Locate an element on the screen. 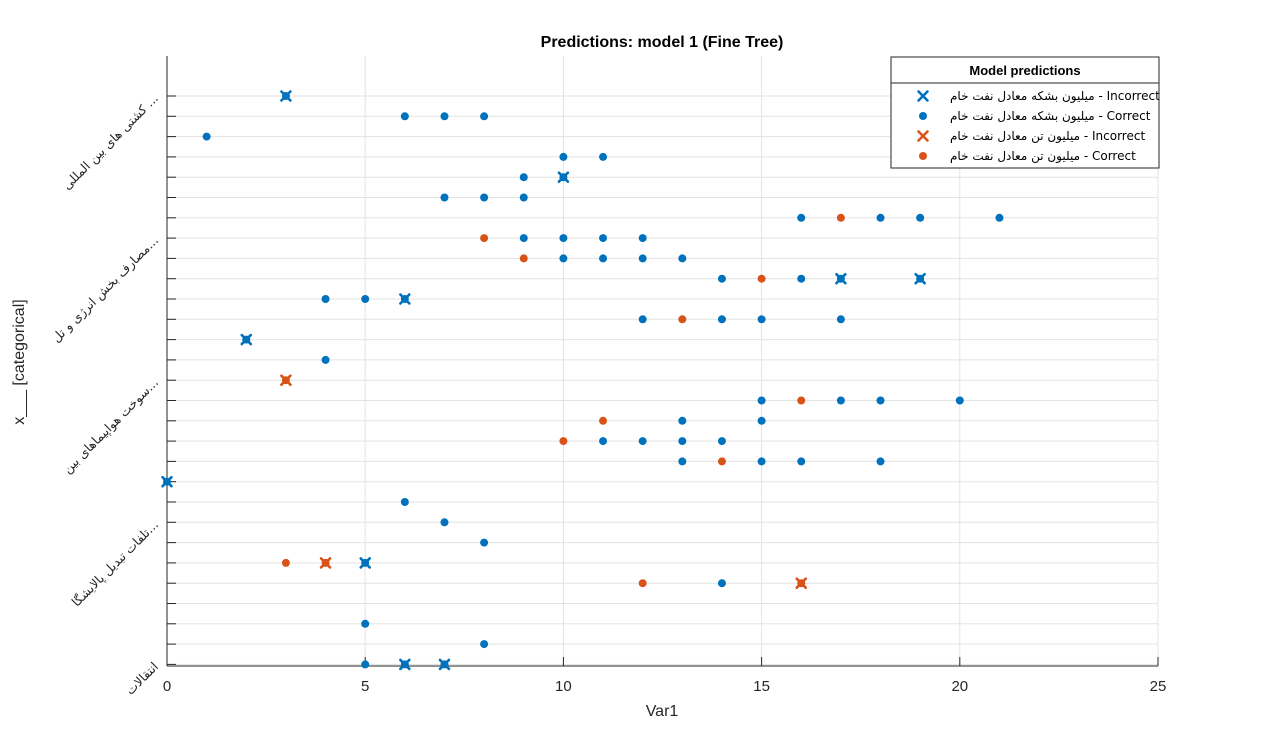  legend-entry-label: میلیون بشکه معادل نفت خام - Correct is located at coordinates (1050, 116).